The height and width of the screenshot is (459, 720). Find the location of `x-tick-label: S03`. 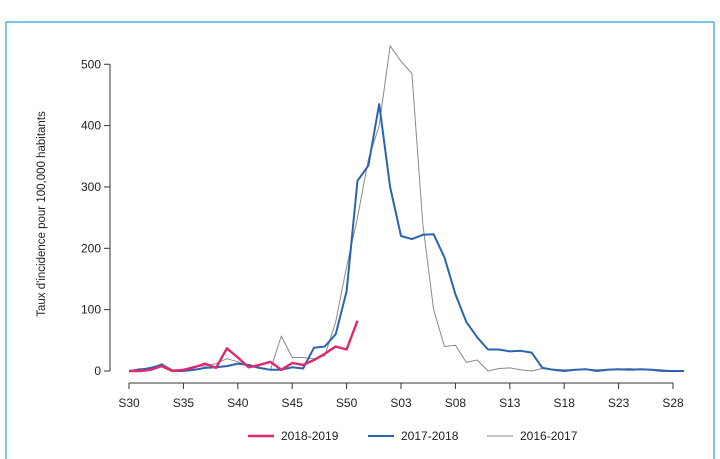

x-tick-label: S03 is located at coordinates (401, 403).